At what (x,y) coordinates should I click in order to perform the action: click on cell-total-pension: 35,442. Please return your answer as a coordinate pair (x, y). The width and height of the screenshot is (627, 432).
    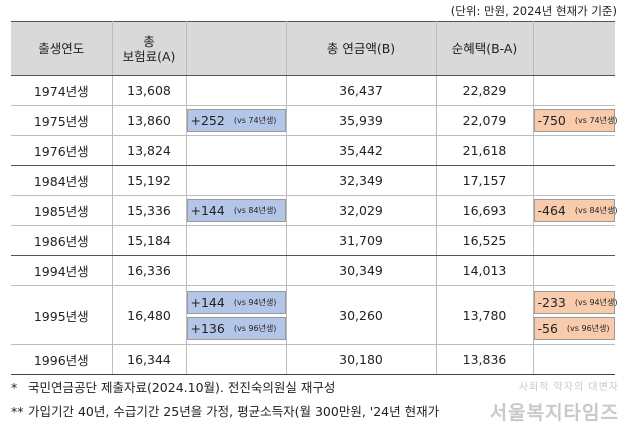
    Looking at the image, I should click on (361, 150).